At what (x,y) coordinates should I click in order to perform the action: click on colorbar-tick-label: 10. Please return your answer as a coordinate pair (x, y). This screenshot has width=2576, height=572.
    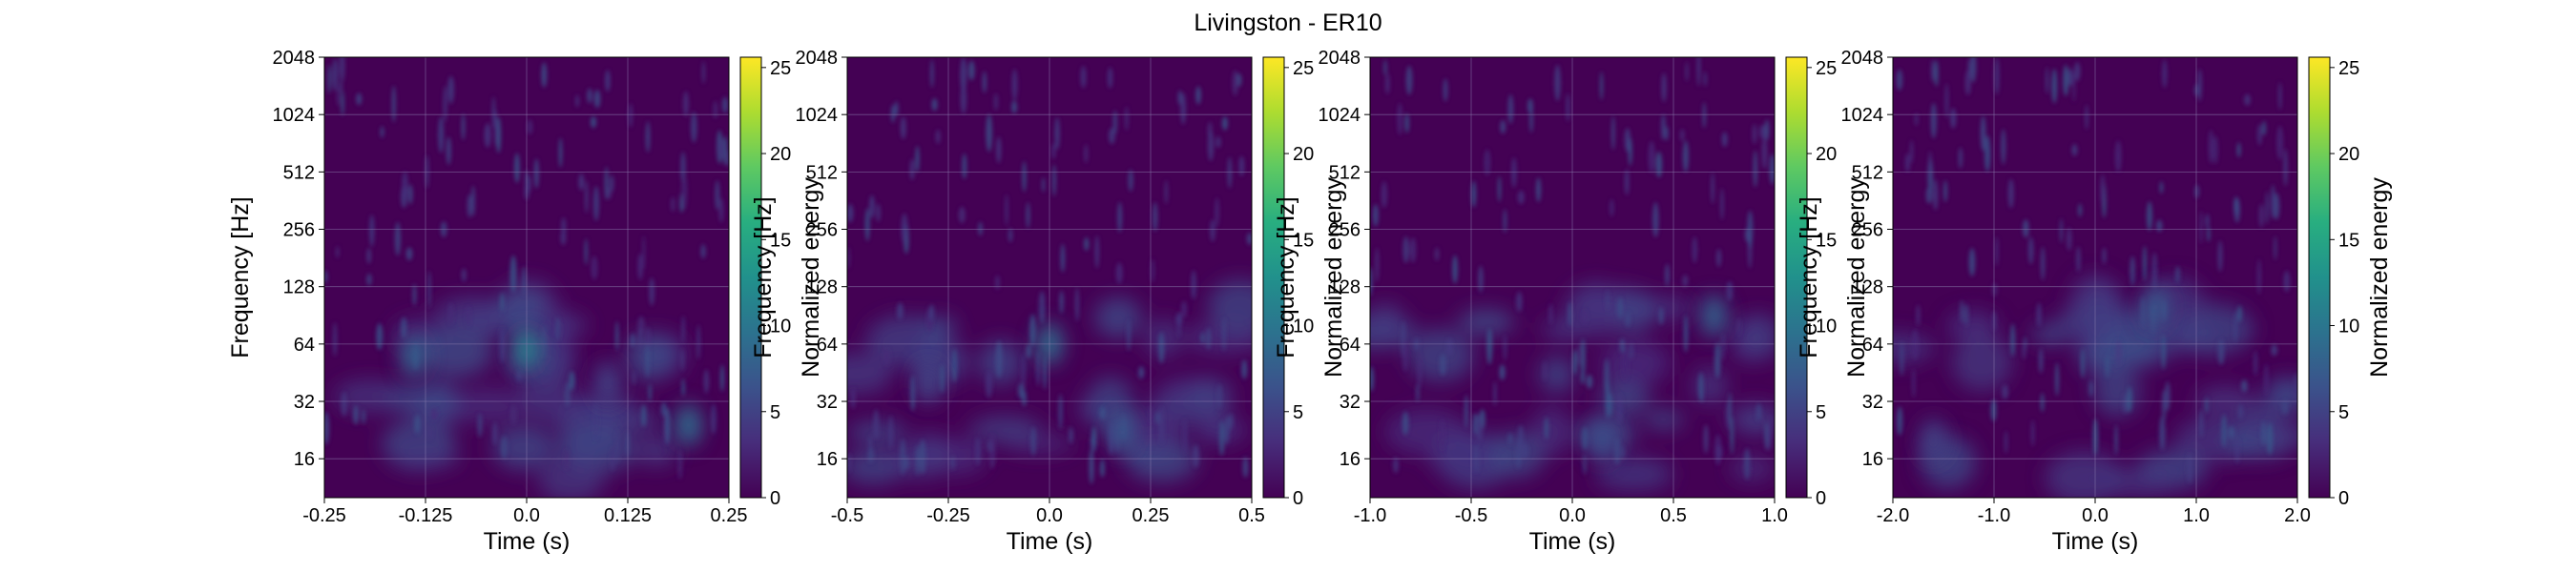
    Looking at the image, I should click on (1303, 327).